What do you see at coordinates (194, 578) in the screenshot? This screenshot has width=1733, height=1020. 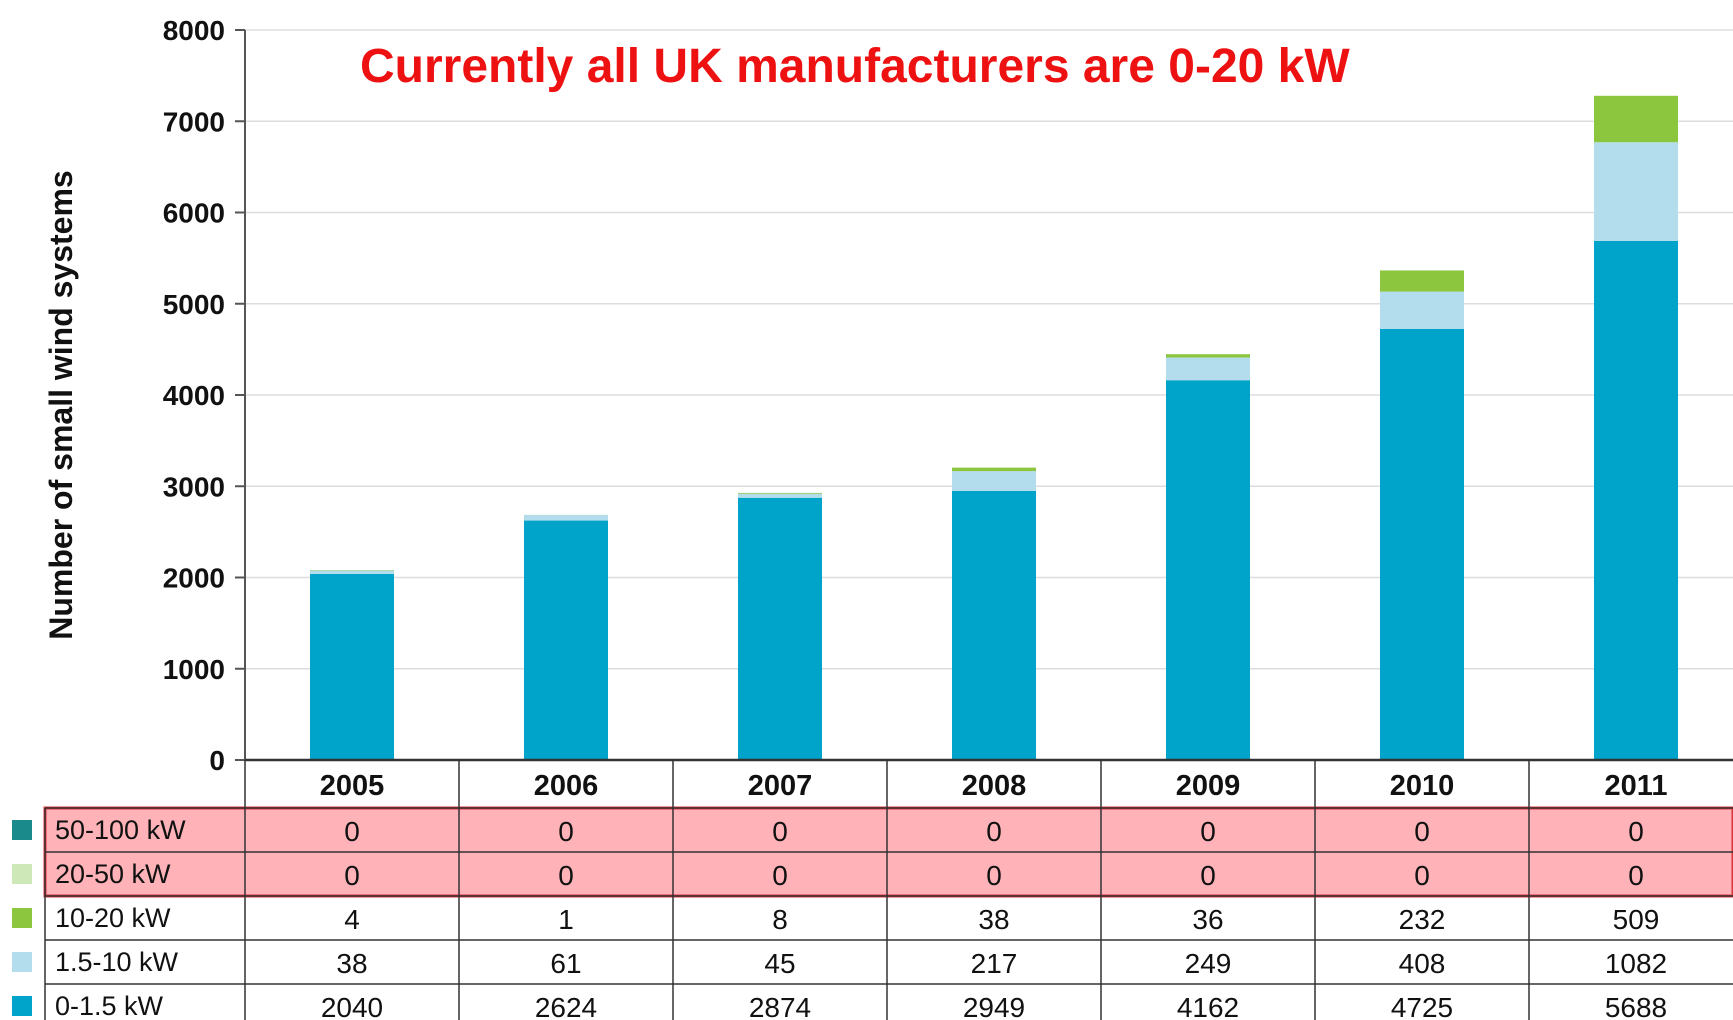 I see `y-tick-label: 2000` at bounding box center [194, 578].